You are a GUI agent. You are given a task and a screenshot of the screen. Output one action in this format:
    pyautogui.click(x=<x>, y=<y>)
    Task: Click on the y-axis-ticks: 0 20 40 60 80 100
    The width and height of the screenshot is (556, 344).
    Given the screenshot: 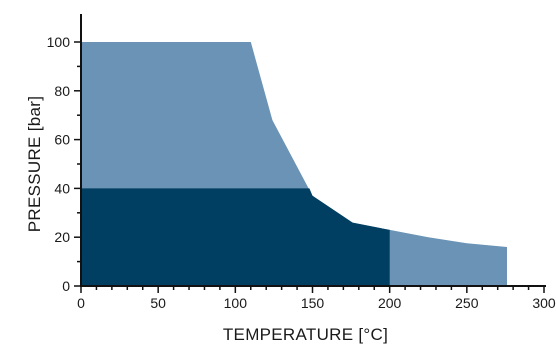 What is the action you would take?
    pyautogui.click(x=64, y=164)
    